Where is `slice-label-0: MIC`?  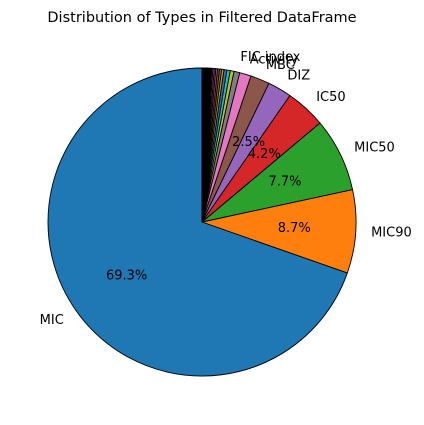 slice-label-0: MIC is located at coordinates (52, 320).